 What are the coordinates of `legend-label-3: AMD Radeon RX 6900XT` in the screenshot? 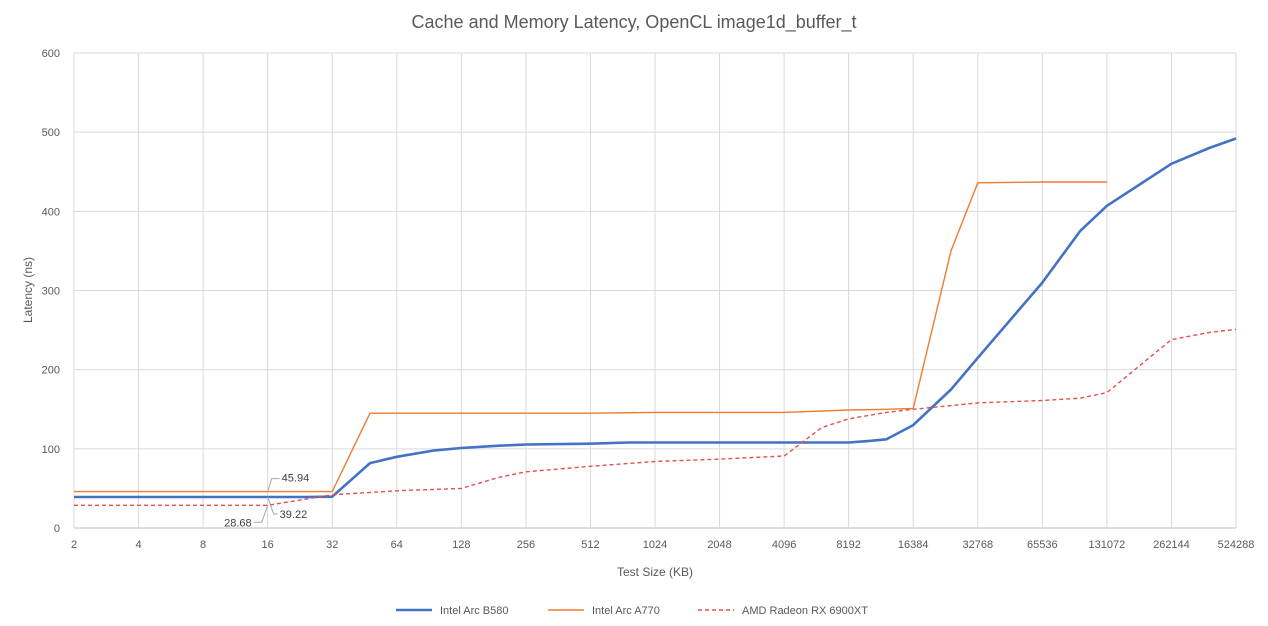 It's located at (805, 611).